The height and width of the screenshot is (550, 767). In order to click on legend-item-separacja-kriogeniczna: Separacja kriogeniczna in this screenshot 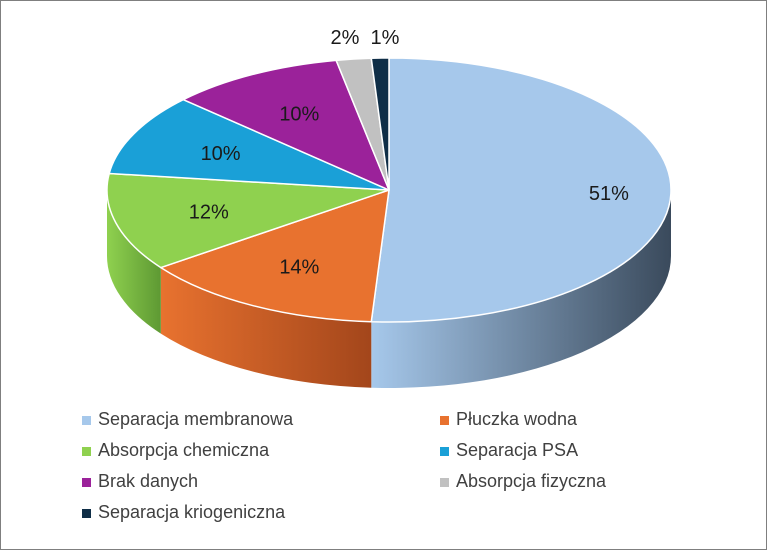, I will do `click(184, 512)`.